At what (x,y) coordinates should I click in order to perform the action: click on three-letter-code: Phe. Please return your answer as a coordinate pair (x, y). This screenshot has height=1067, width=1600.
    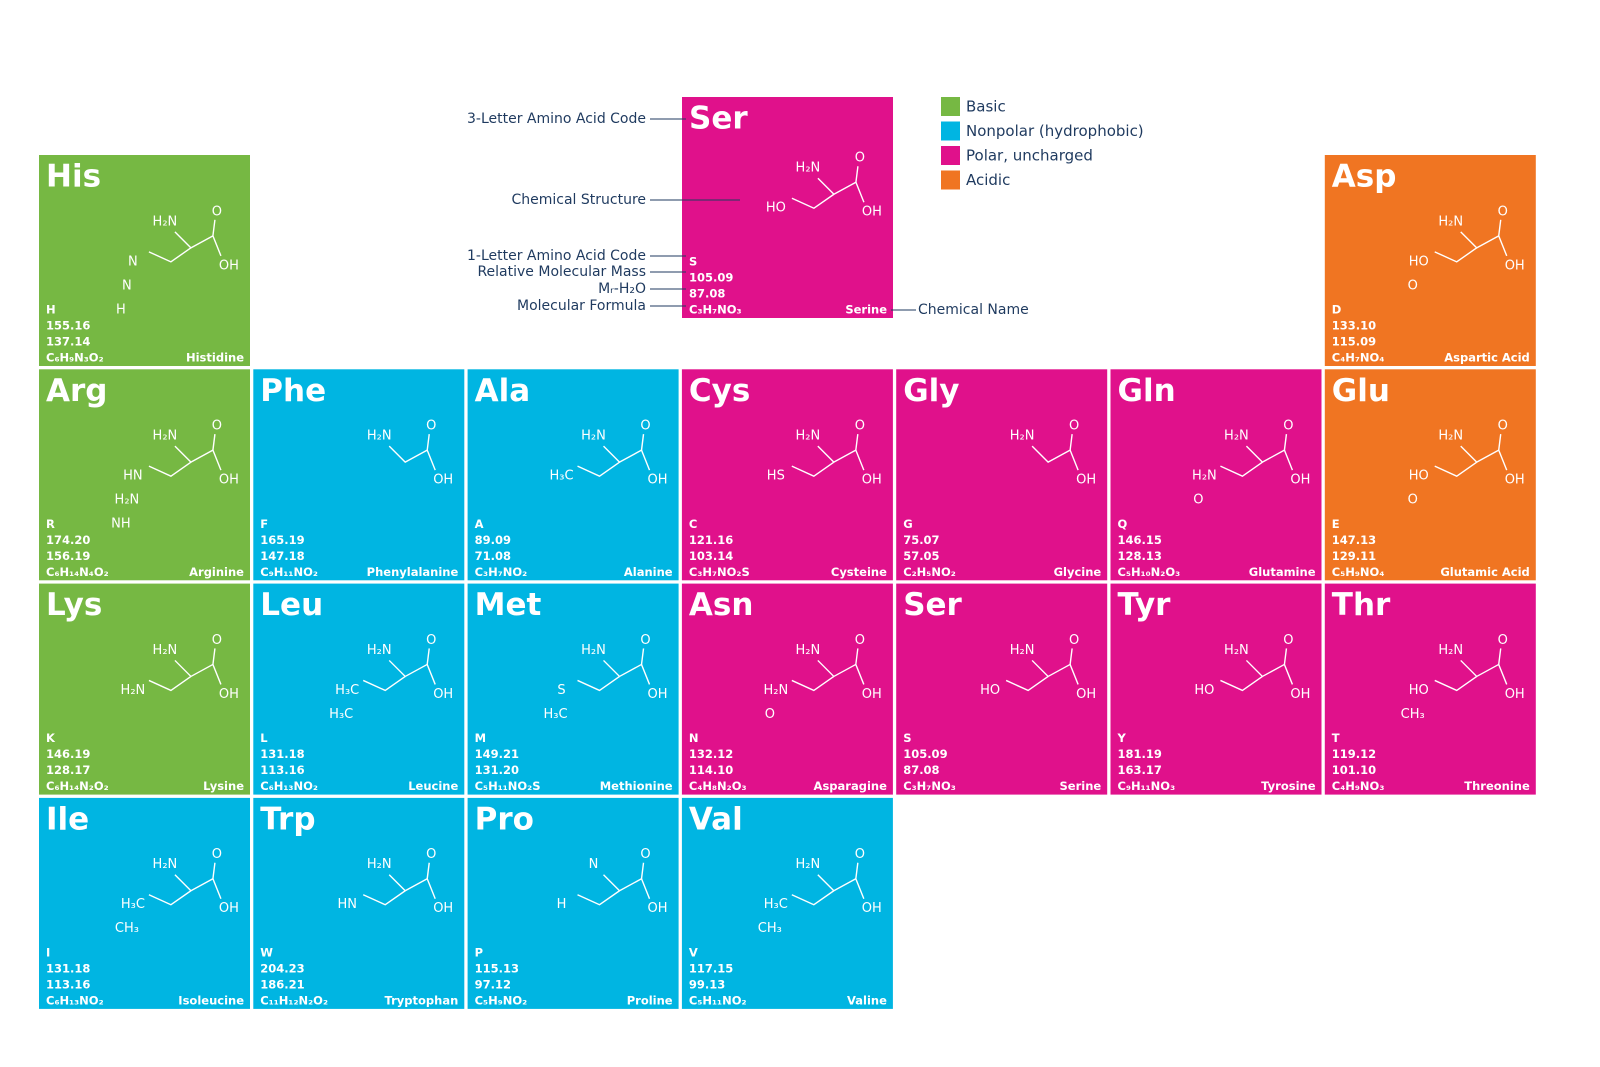
    Looking at the image, I should click on (293, 391).